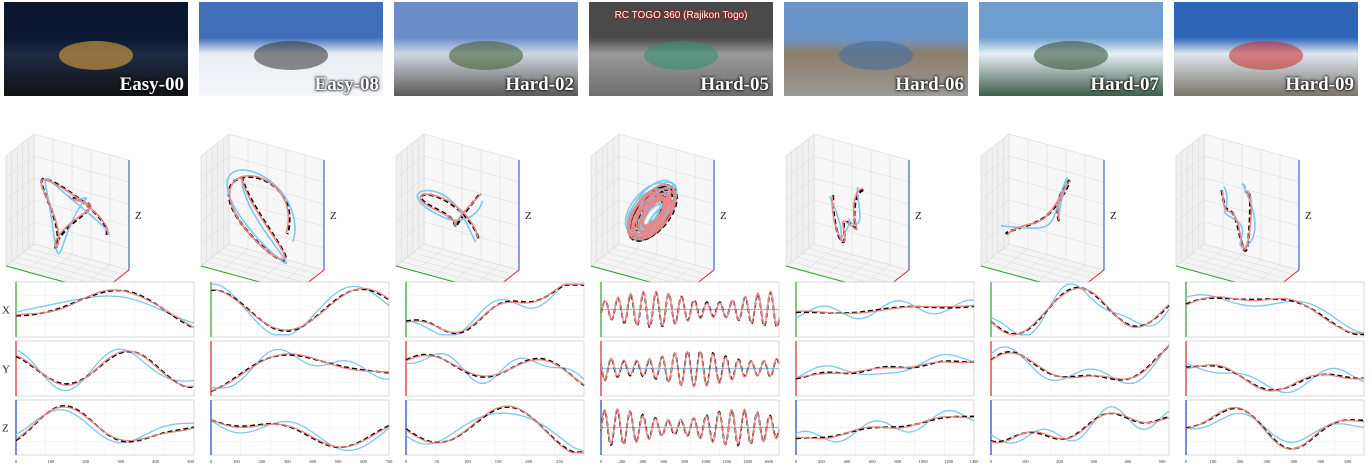  What do you see at coordinates (690, 431) in the screenshot?
I see `axis-timeseries-panel: 0 200 400 600 800 1000 1200 1400 1600` at bounding box center [690, 431].